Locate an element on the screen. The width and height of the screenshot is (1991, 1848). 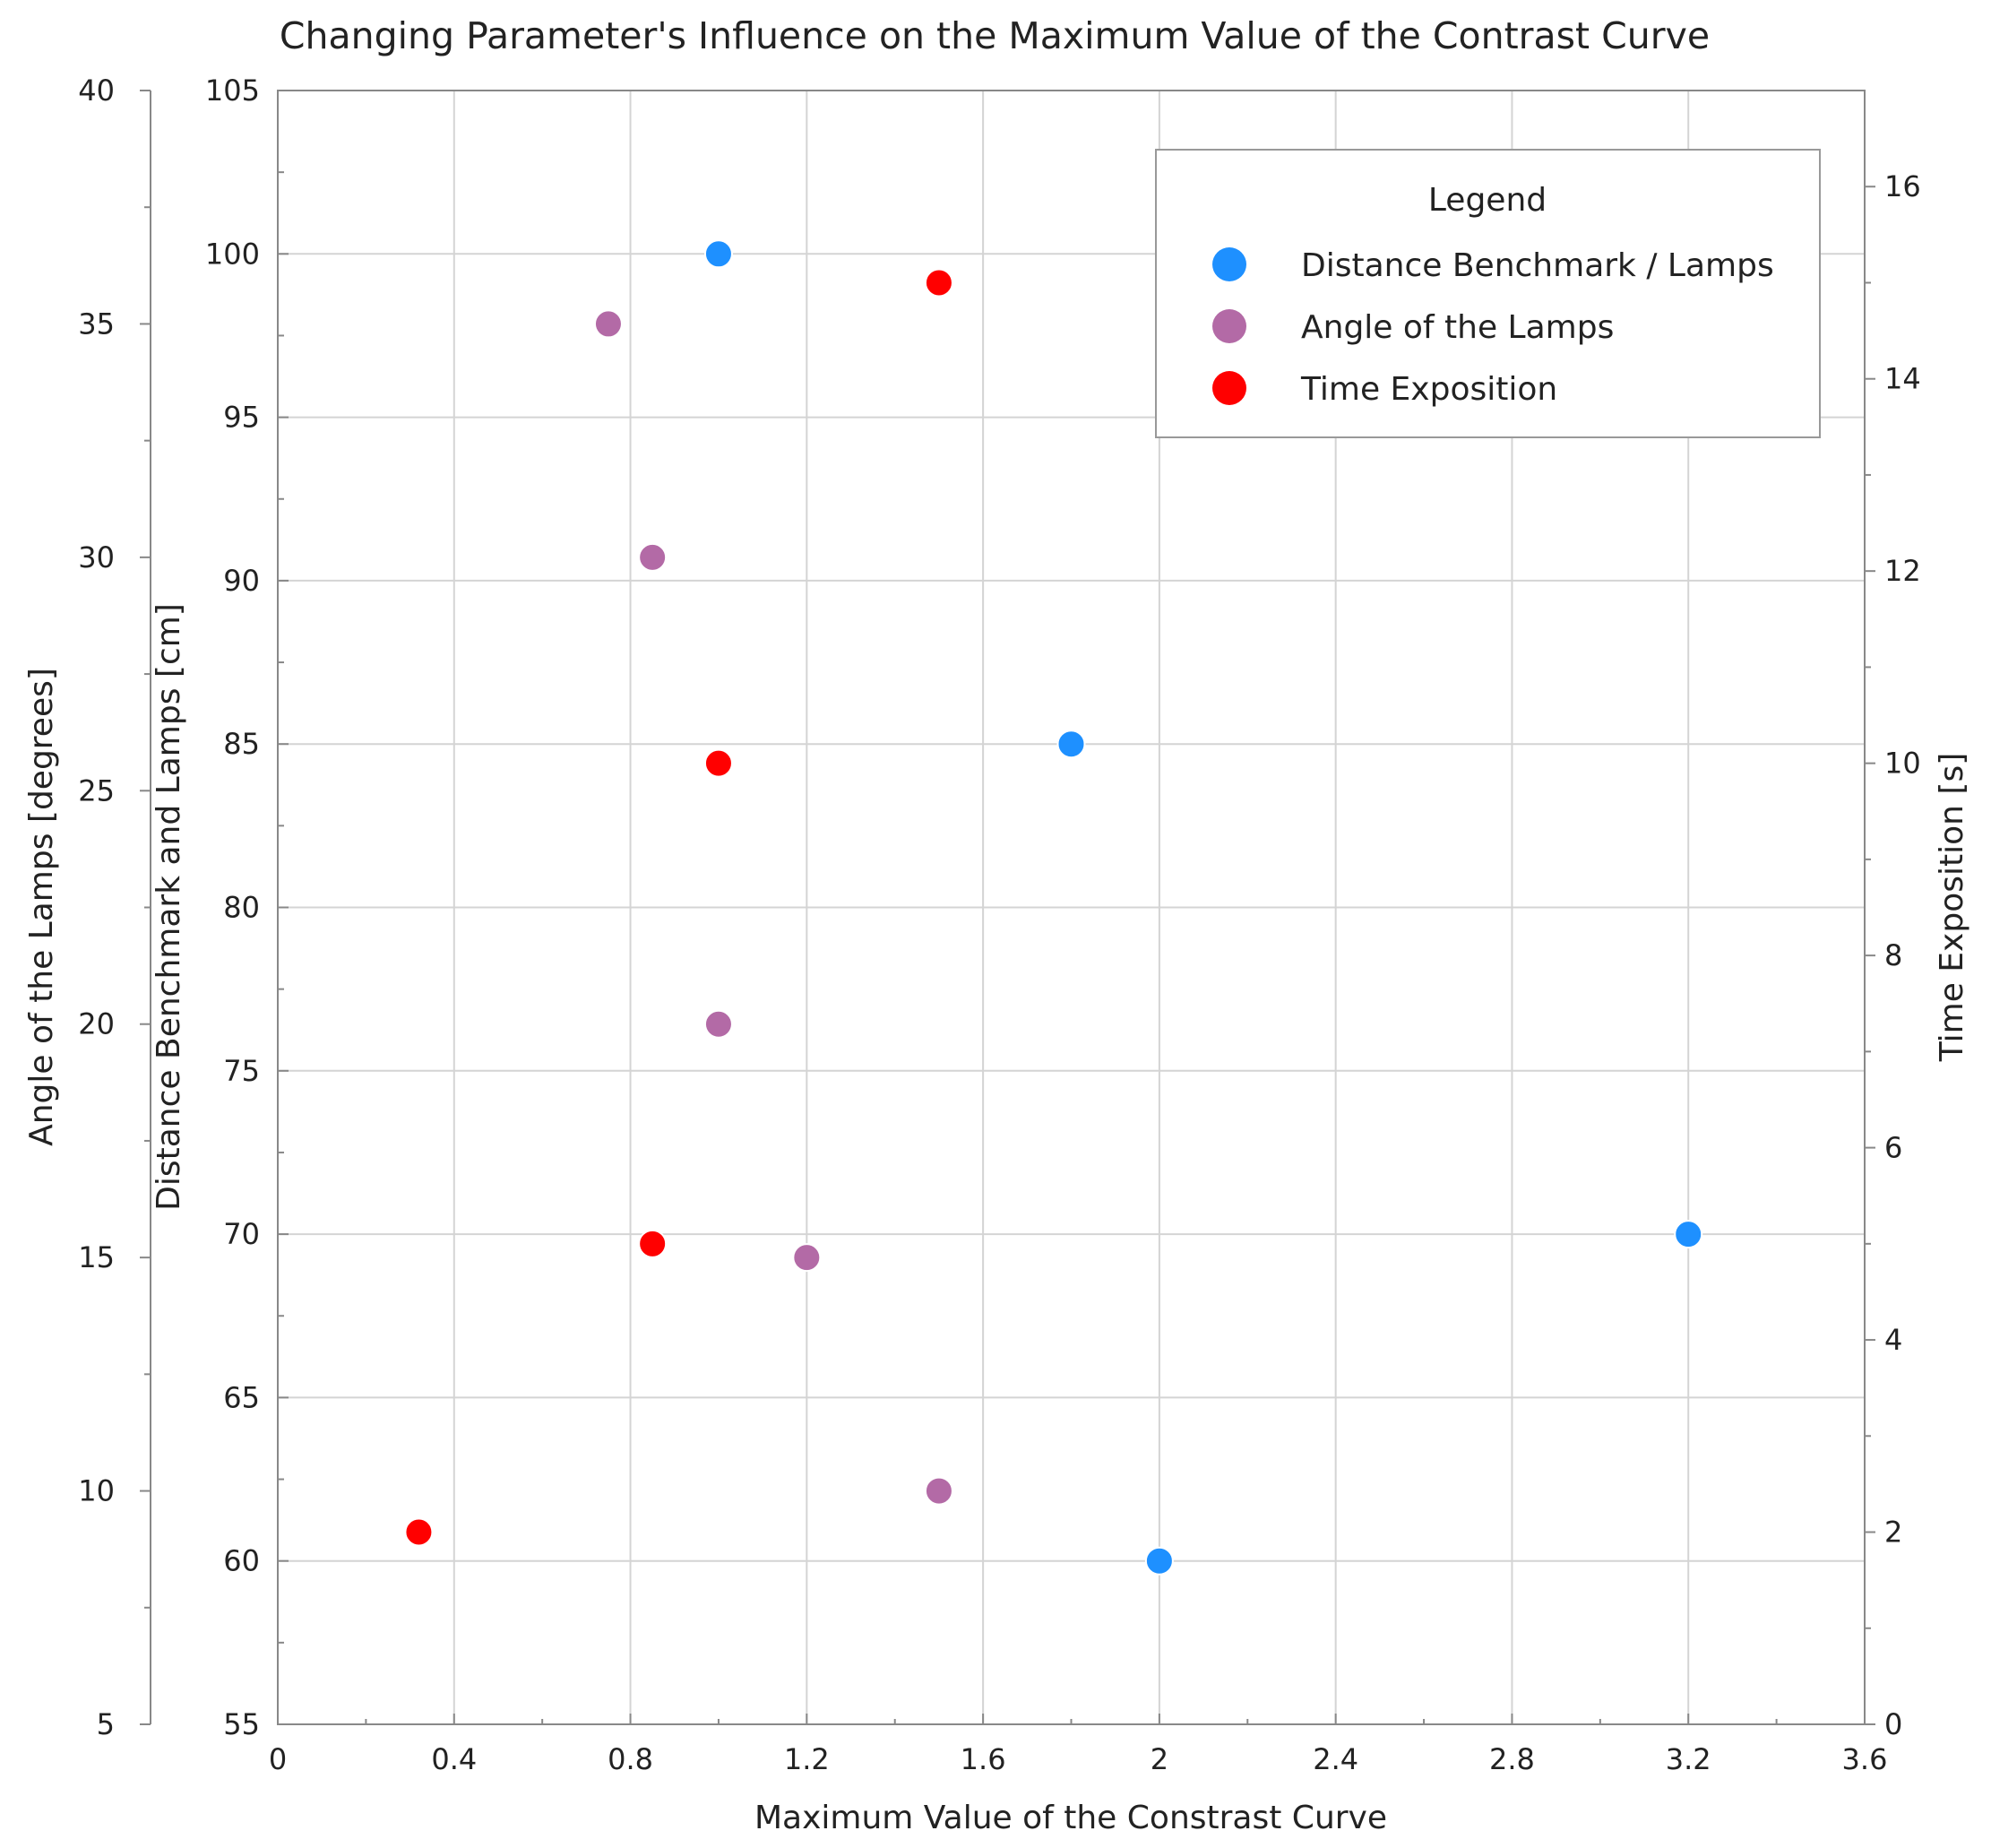
x-tick-label: 0 is located at coordinates (278, 1759).